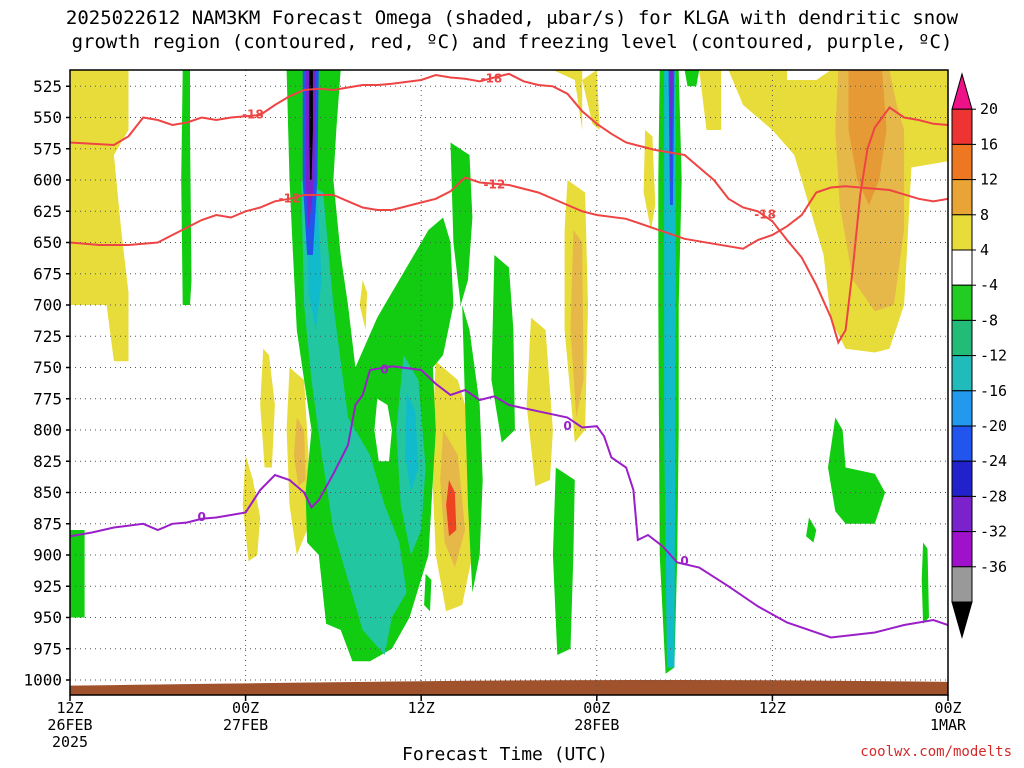  What do you see at coordinates (202, 517) in the screenshot?
I see `freezing-level-label-0: 0` at bounding box center [202, 517].